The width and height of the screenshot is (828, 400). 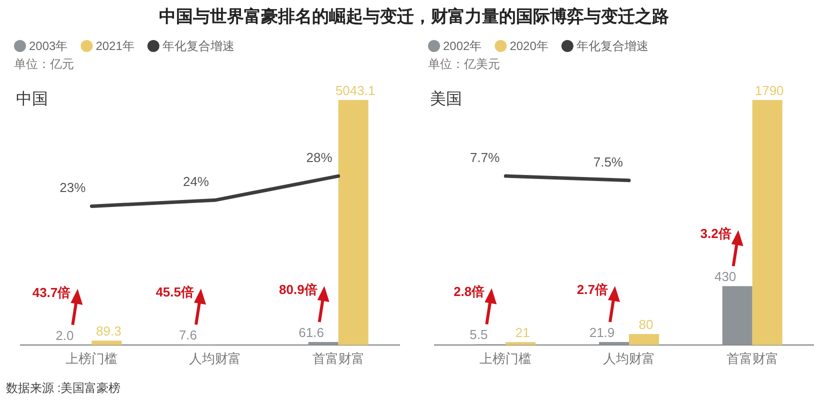 What do you see at coordinates (469, 292) in the screenshot?
I see `annotation: 2.8倍` at bounding box center [469, 292].